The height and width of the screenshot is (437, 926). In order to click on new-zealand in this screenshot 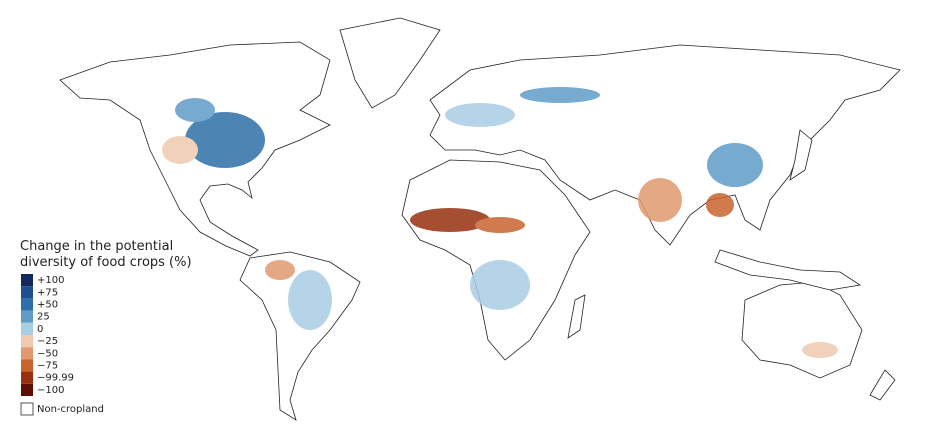, I will do `click(882, 385)`.